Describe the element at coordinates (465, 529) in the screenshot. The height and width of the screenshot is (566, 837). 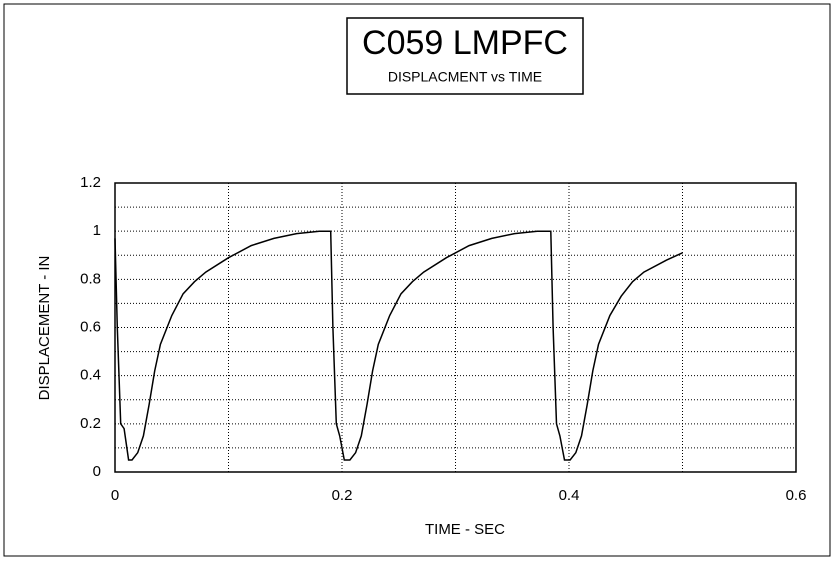
I see `x-axis-label: TIME - SEC` at that location.